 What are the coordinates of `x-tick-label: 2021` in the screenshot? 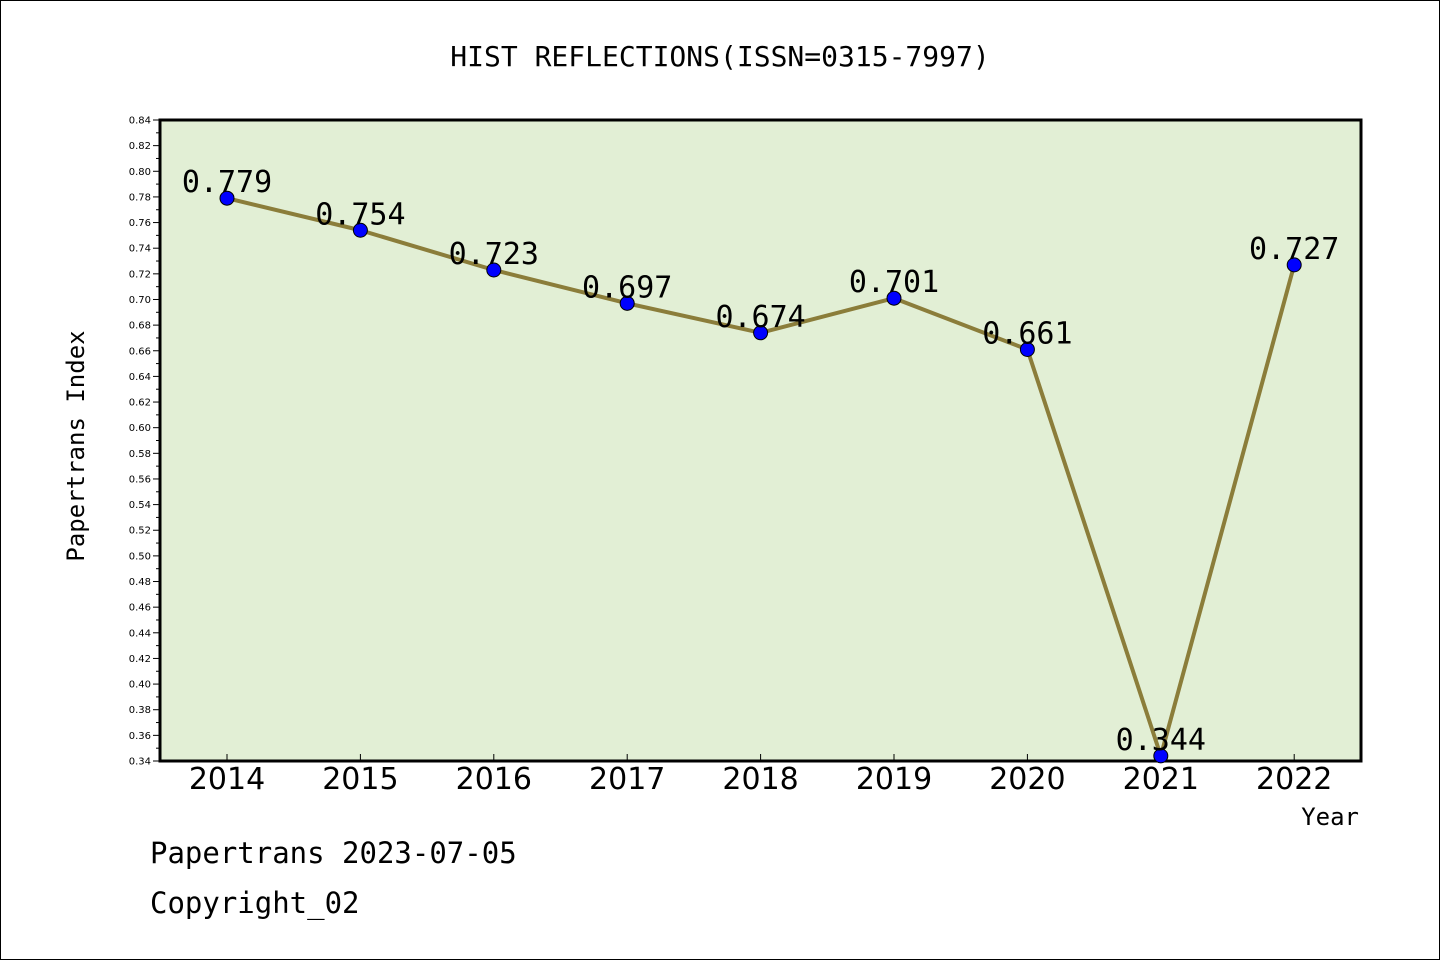 It's located at (1161, 779).